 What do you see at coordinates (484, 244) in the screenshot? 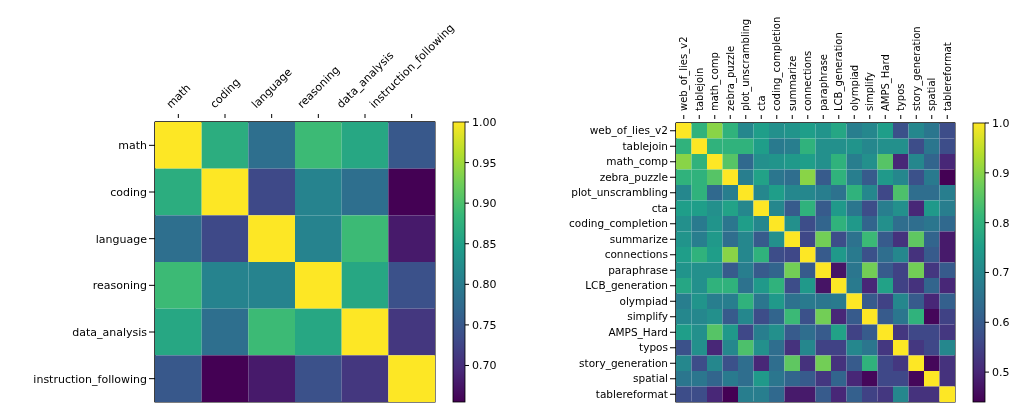
I see `color-bar-label: 0.85` at bounding box center [484, 244].